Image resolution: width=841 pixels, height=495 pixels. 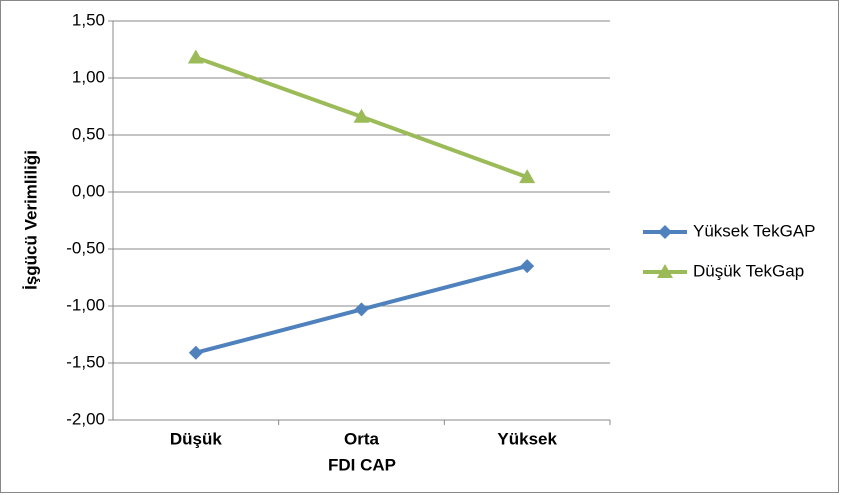 I want to click on legend-label: Yüksek TekGAP, so click(x=754, y=230).